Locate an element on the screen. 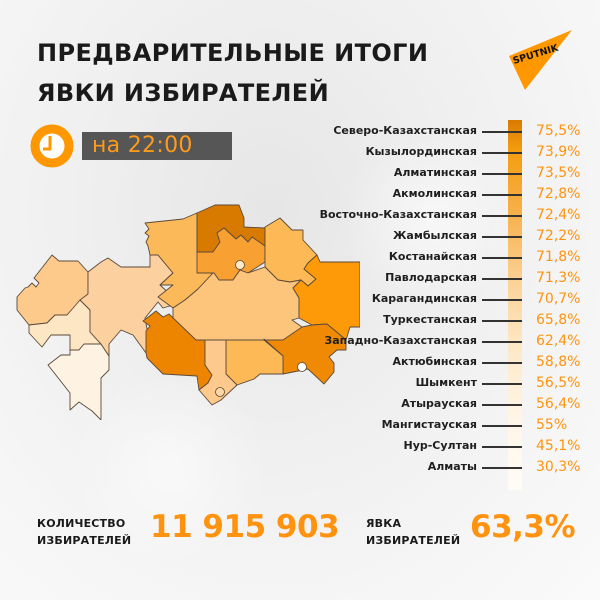 This screenshot has height=600, width=600. region-value: 73,5% is located at coordinates (558, 173).